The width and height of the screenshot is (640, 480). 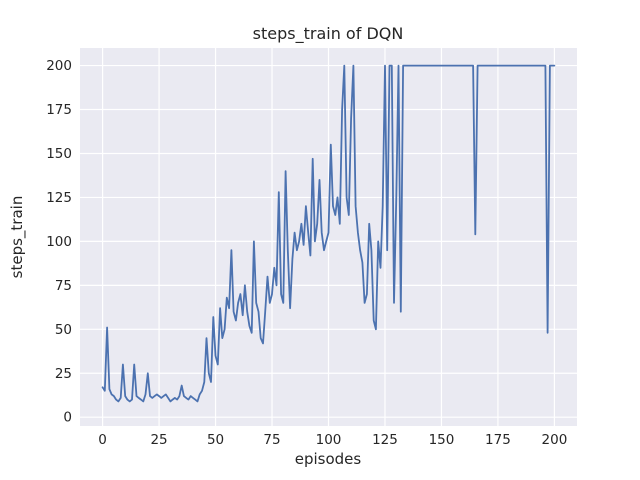 I want to click on y-tick-labels: 0 25 50 75 100 125 150 175 200, so click(x=59, y=242).